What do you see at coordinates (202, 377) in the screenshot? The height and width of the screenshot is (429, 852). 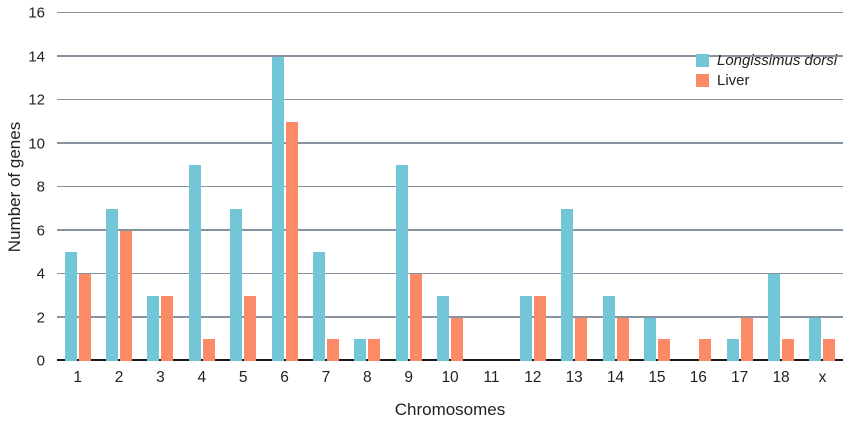 I see `x-tick-label: 4` at bounding box center [202, 377].